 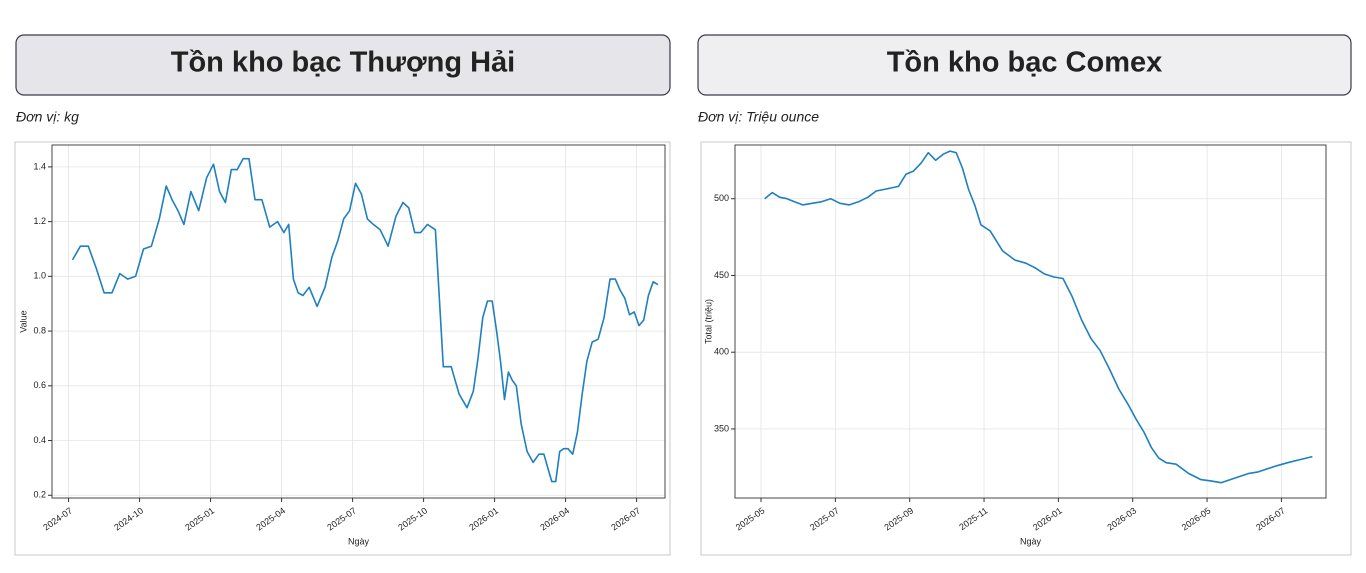 I want to click on y-tick-label: 500, so click(x=721, y=198).